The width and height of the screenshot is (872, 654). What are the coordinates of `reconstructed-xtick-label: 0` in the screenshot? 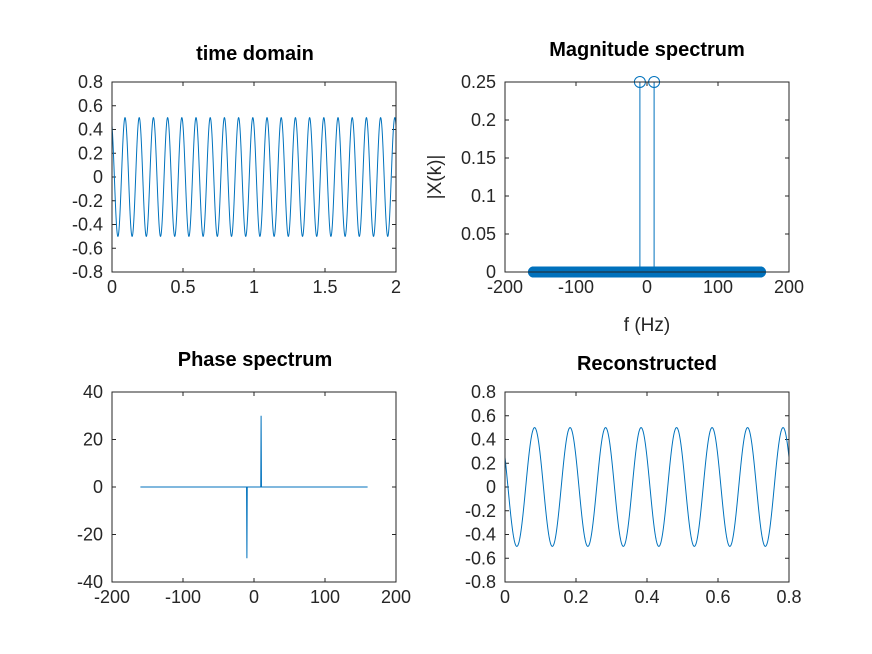 It's located at (505, 597).